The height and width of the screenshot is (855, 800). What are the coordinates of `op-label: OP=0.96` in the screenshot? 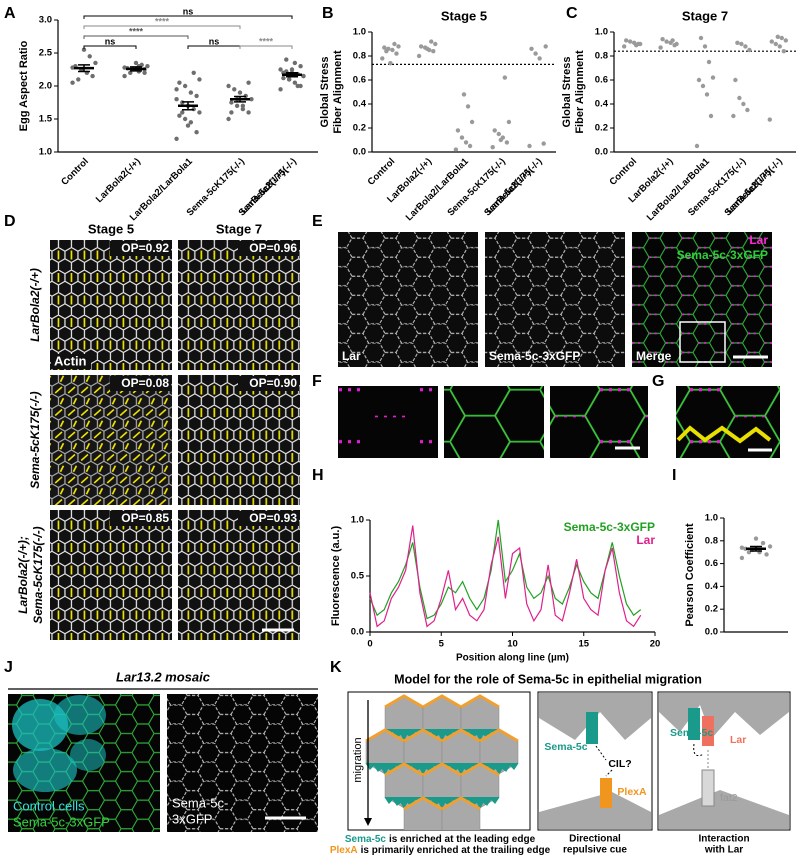 It's located at (273, 248).